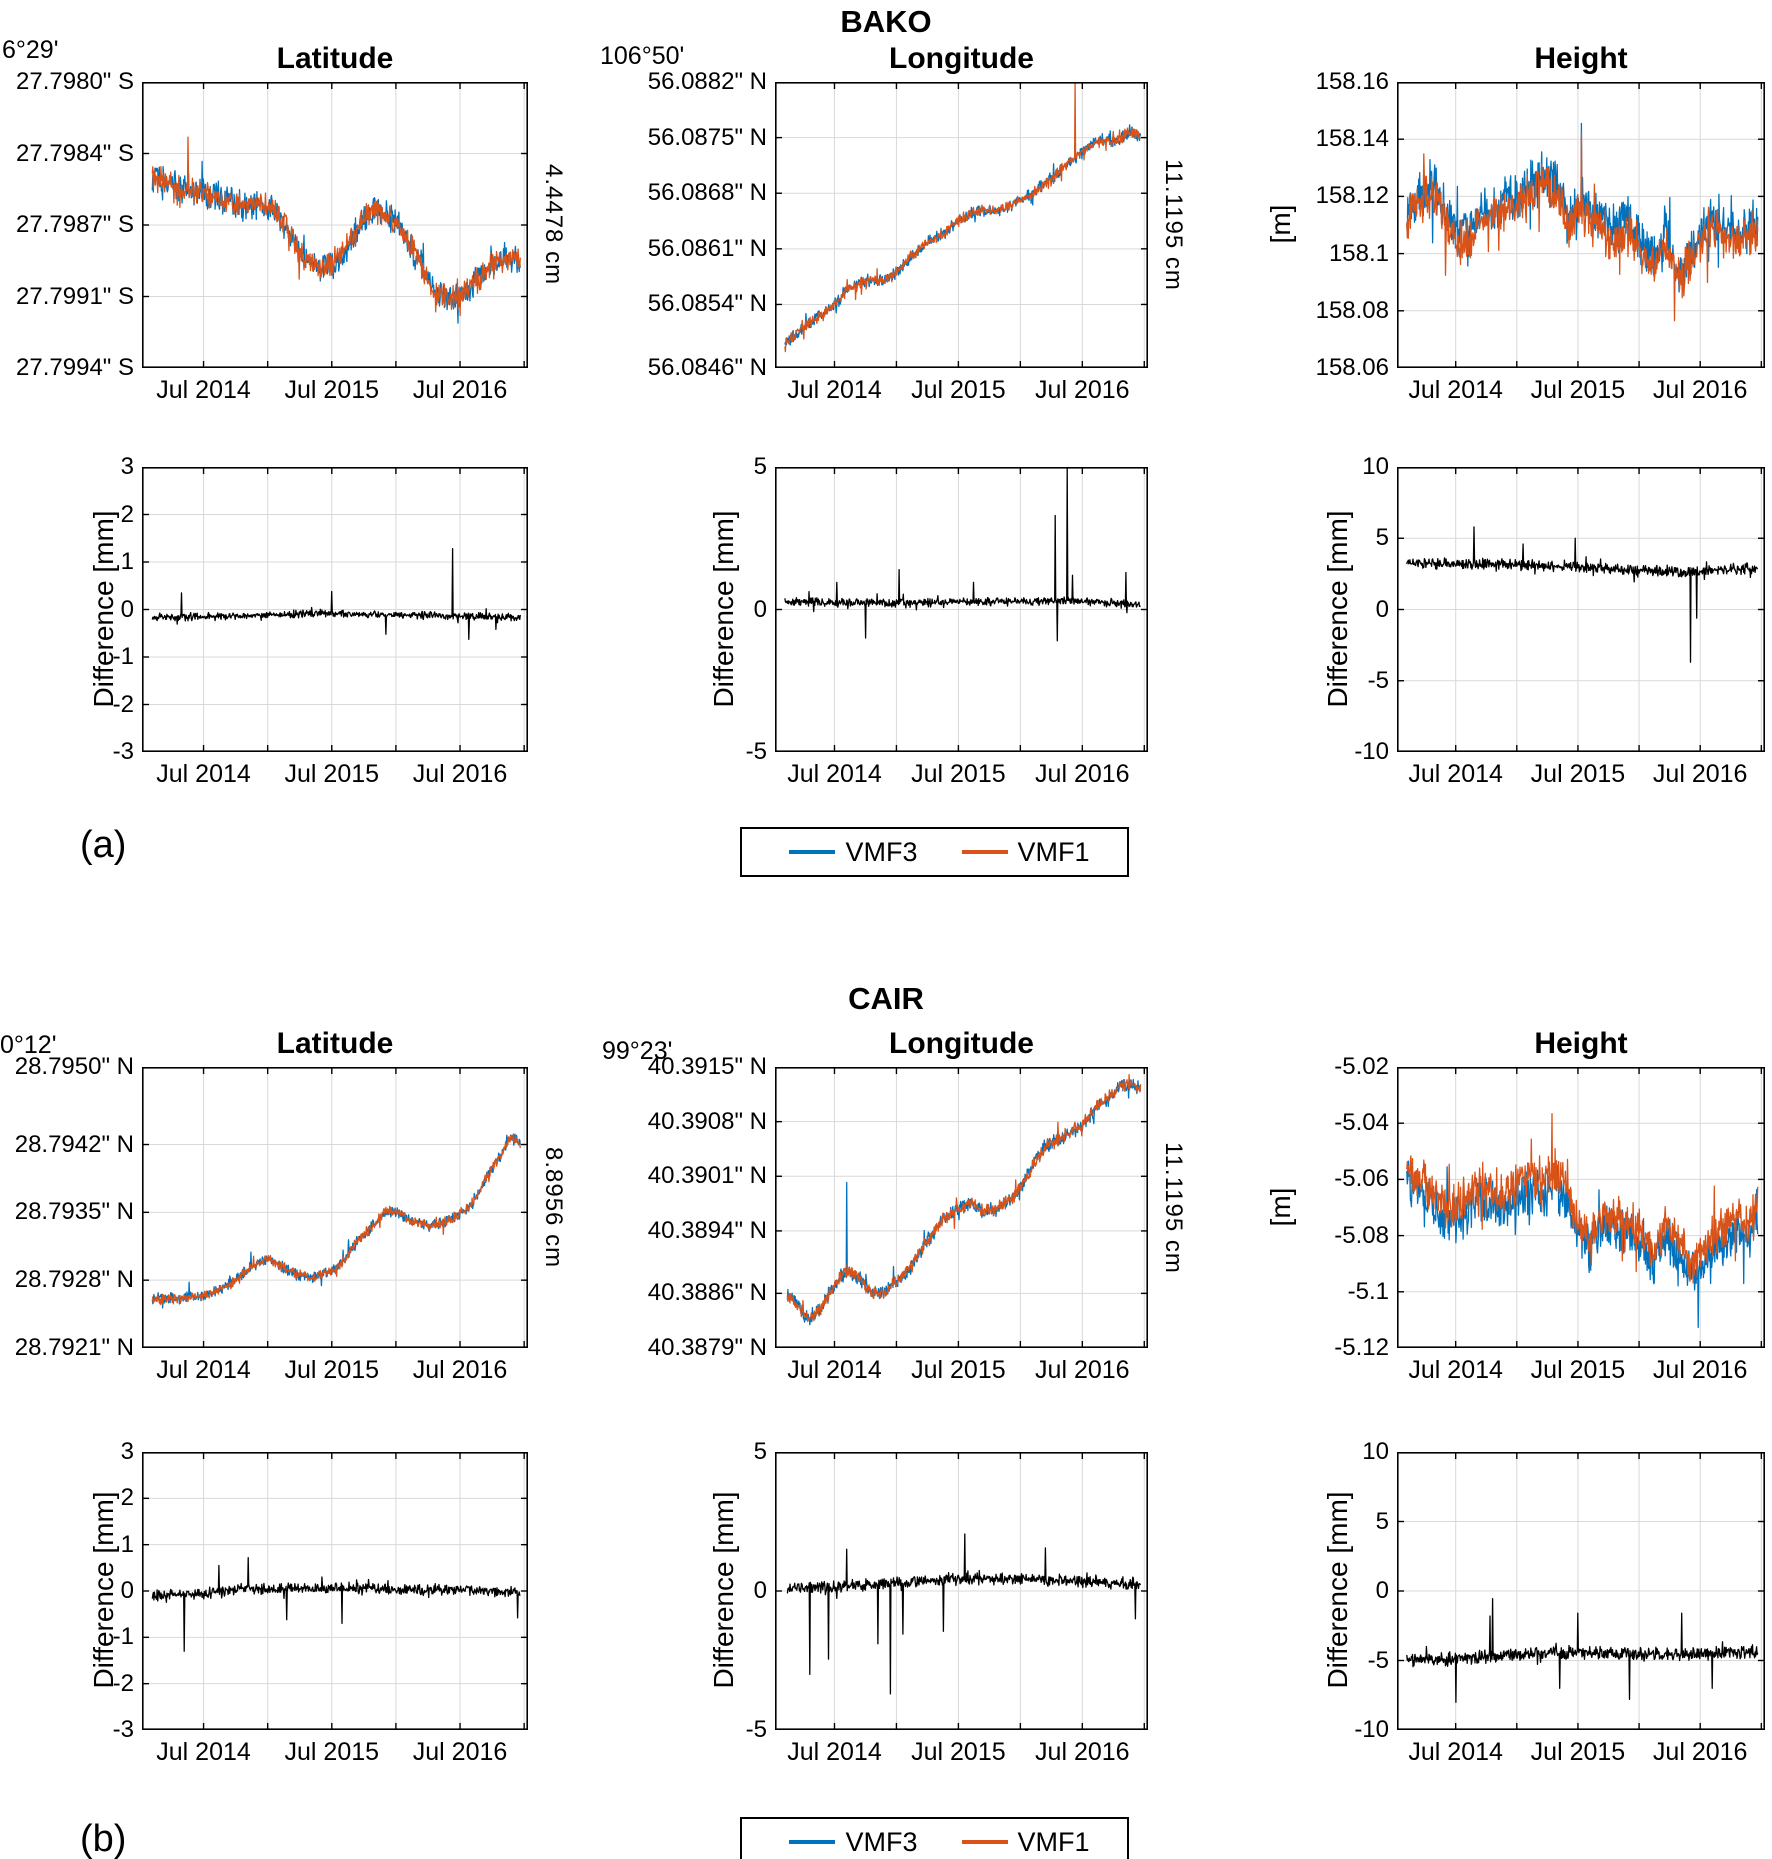 Image resolution: width=1772 pixels, height=1859 pixels. What do you see at coordinates (886, 21) in the screenshot?
I see `station-title-bako: BAKO` at bounding box center [886, 21].